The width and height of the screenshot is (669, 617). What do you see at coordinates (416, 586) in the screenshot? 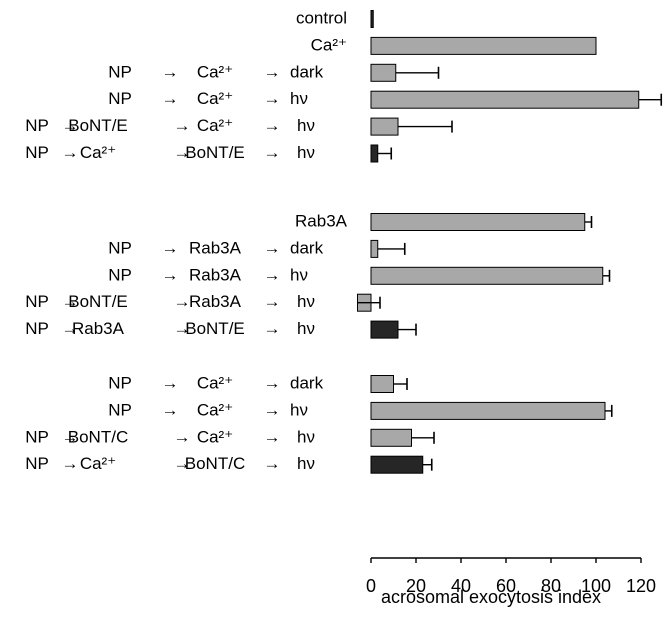
I see `x-tick-label: 20` at bounding box center [416, 586].